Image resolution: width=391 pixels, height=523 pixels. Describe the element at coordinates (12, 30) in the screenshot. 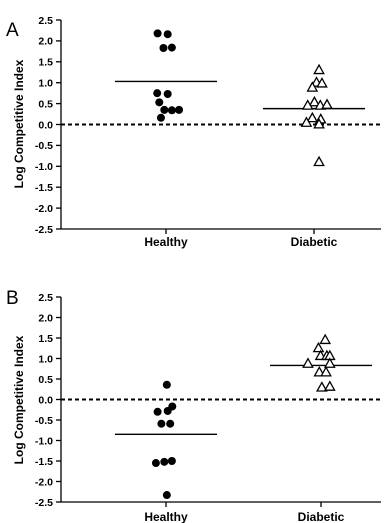

I see `panel-letter: A` at that location.